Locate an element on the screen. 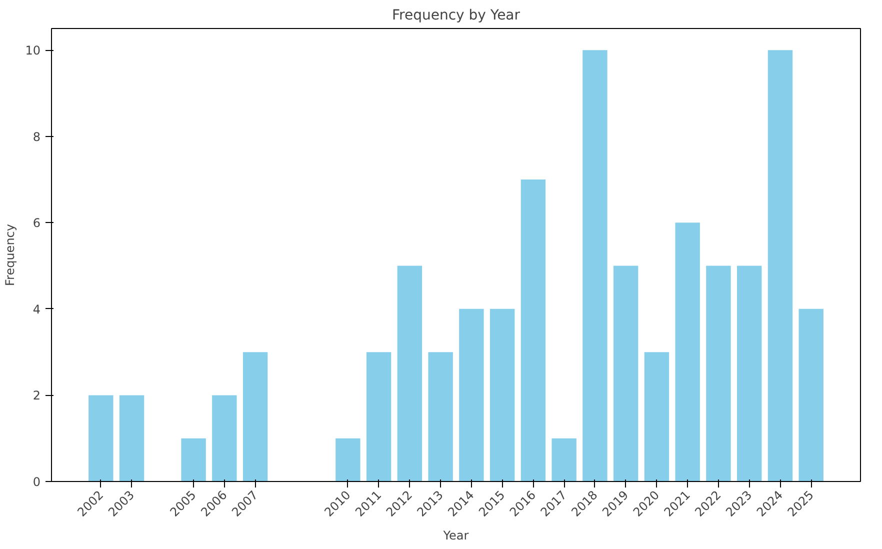  y-tick-label: 10 is located at coordinates (33, 51).